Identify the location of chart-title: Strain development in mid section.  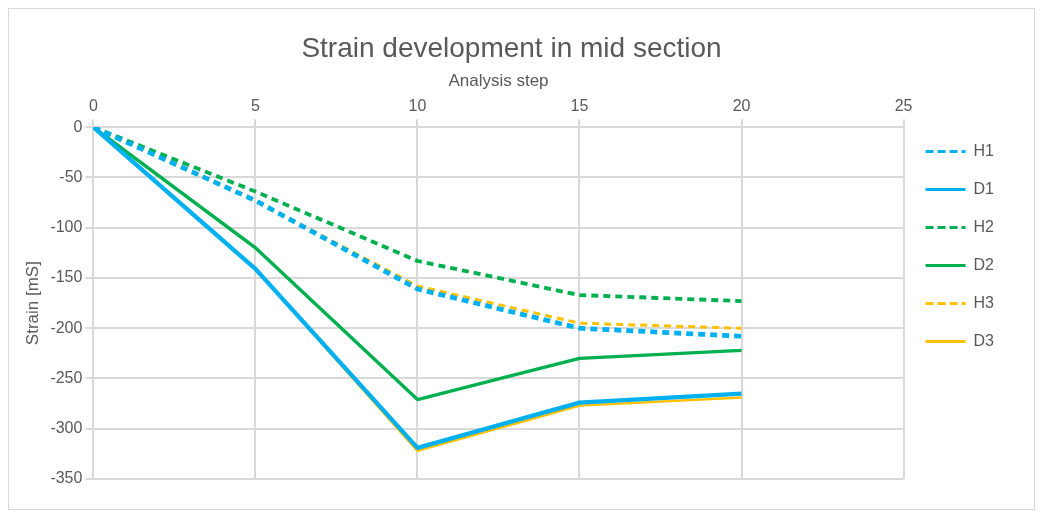
(511, 47).